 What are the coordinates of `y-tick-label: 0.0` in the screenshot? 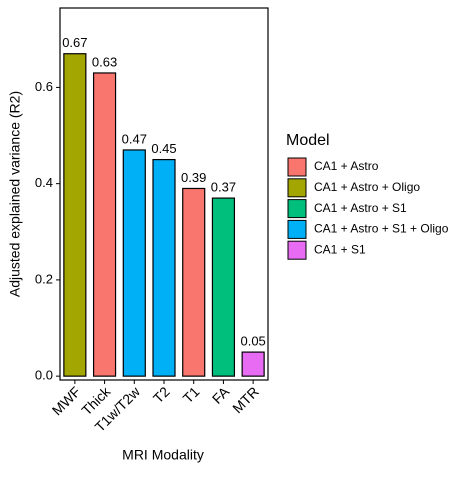 It's located at (44, 375).